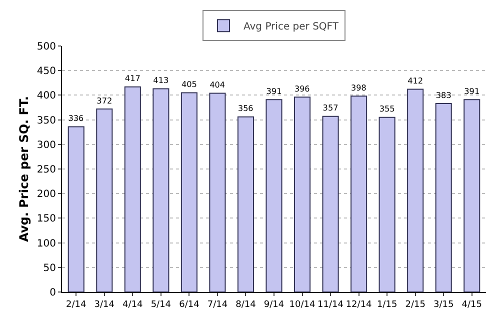 The height and width of the screenshot is (330, 496). Describe the element at coordinates (302, 305) in the screenshot. I see `x-tick-label: 10/14` at that location.